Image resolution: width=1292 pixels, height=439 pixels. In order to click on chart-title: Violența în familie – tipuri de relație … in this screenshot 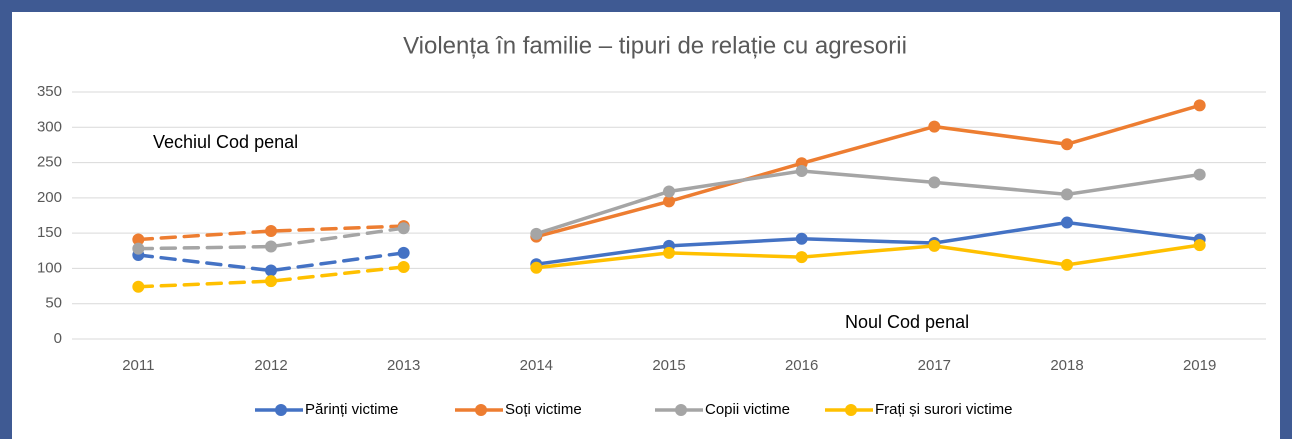, I will do `click(655, 45)`.